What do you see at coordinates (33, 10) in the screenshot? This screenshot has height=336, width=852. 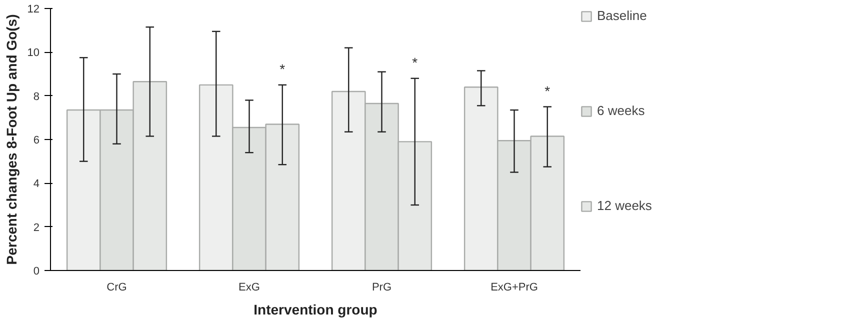 I see `y-tick-label: 12` at bounding box center [33, 10].